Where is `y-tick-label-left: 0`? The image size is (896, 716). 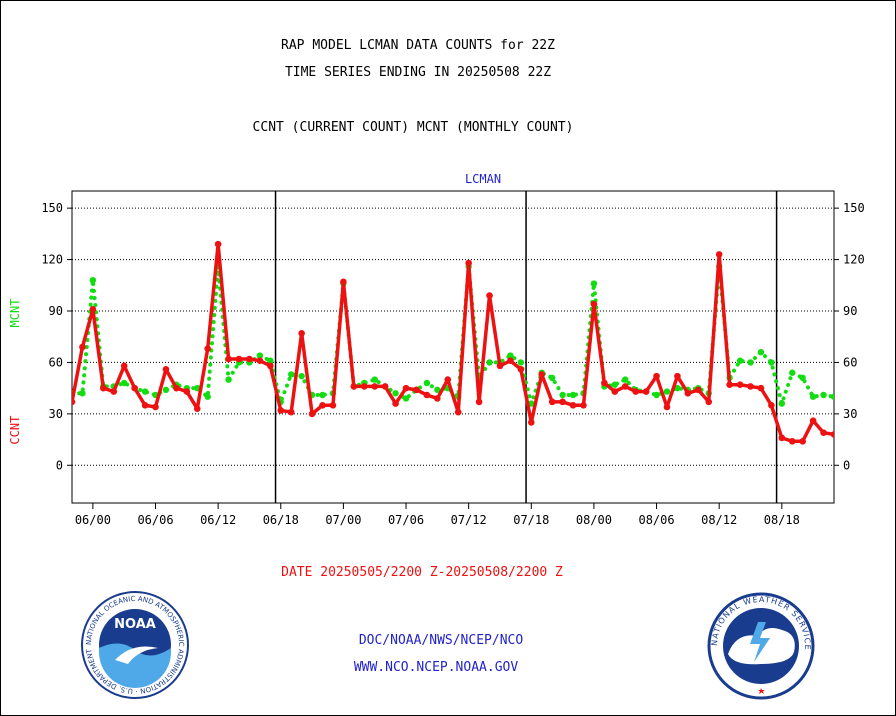 y-tick-label-left: 0 is located at coordinates (59, 465).